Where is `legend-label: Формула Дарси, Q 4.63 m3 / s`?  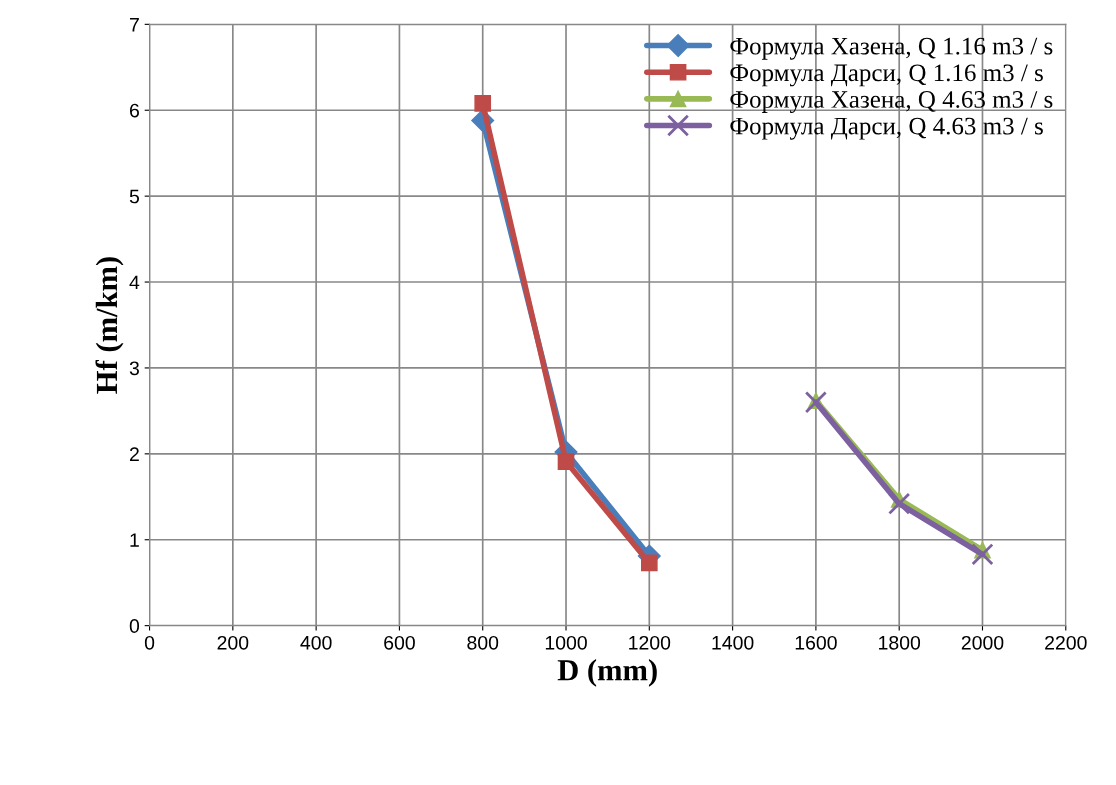 legend-label: Формула Дарси, Q 4.63 m3 / s is located at coordinates (886, 128).